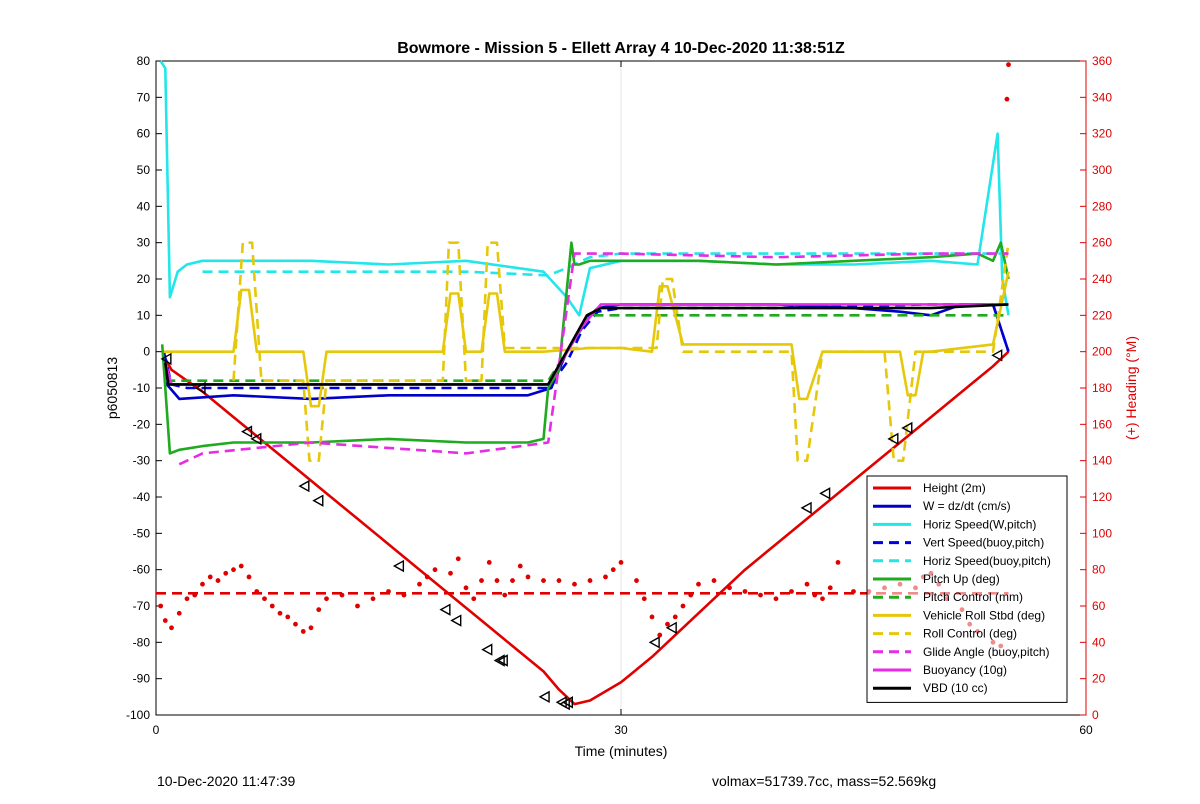  What do you see at coordinates (1102, 206) in the screenshot?
I see `y2-tick-label: 280` at bounding box center [1102, 206].